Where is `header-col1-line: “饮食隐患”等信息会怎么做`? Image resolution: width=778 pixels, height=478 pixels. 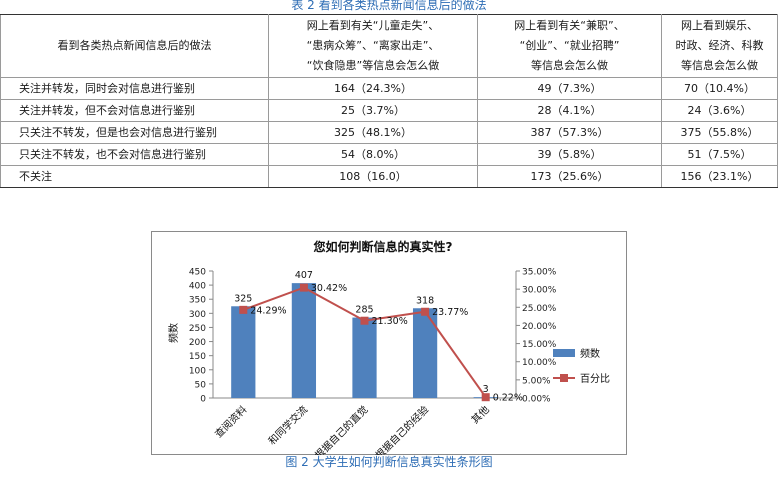
header-col1-line: “饮食隐患”等信息会怎么做 is located at coordinates (373, 65).